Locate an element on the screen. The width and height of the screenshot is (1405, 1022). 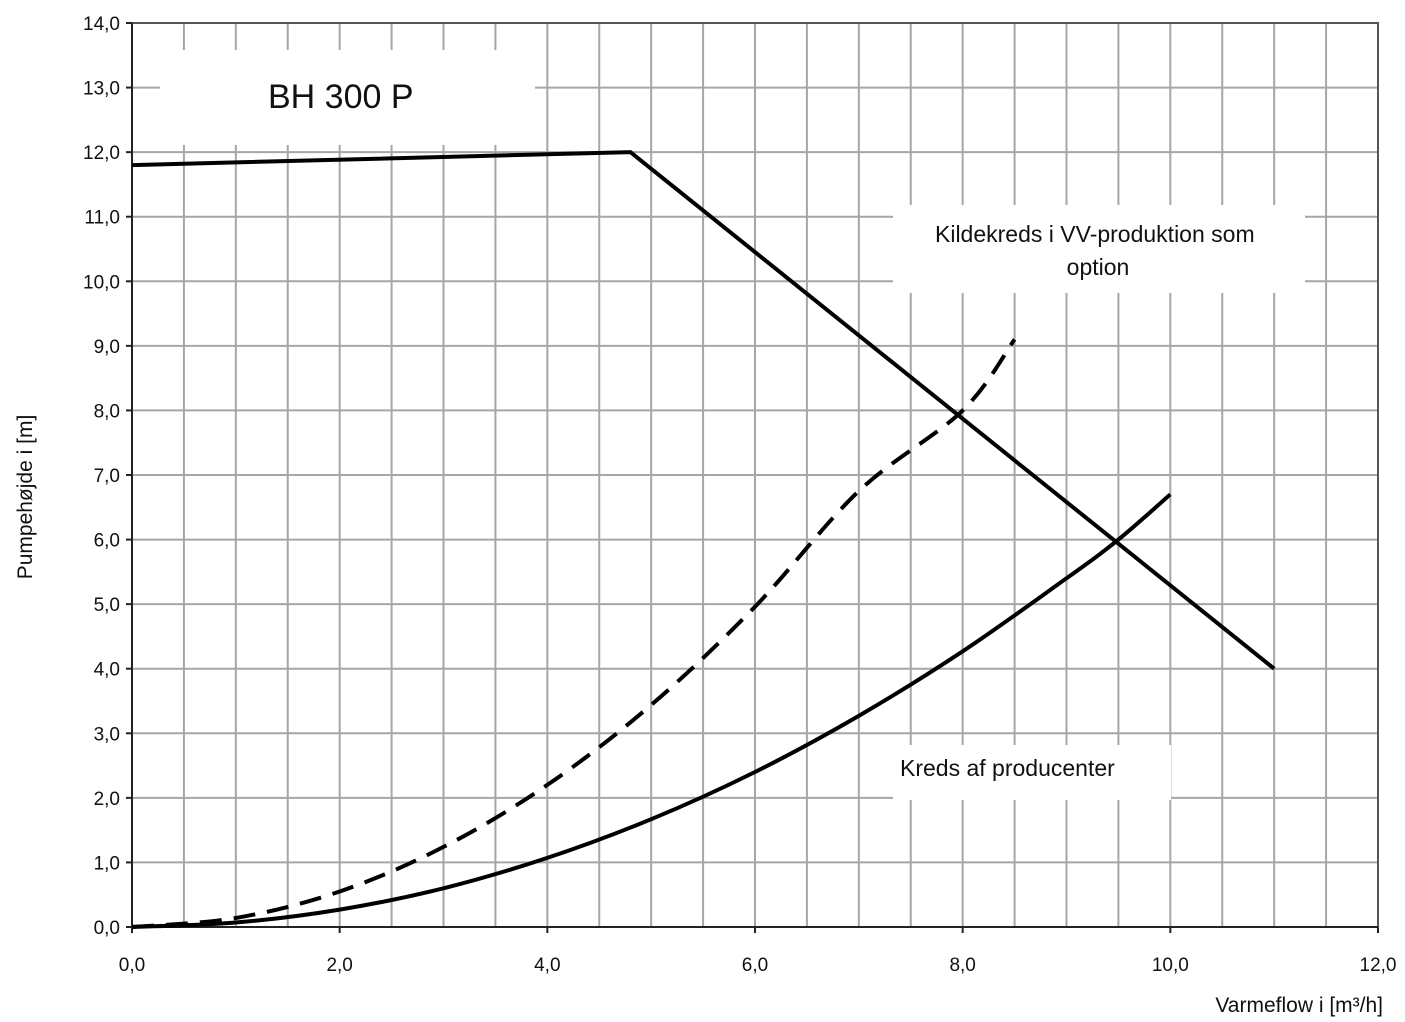
x-tick-label: 6,0 is located at coordinates (755, 965).